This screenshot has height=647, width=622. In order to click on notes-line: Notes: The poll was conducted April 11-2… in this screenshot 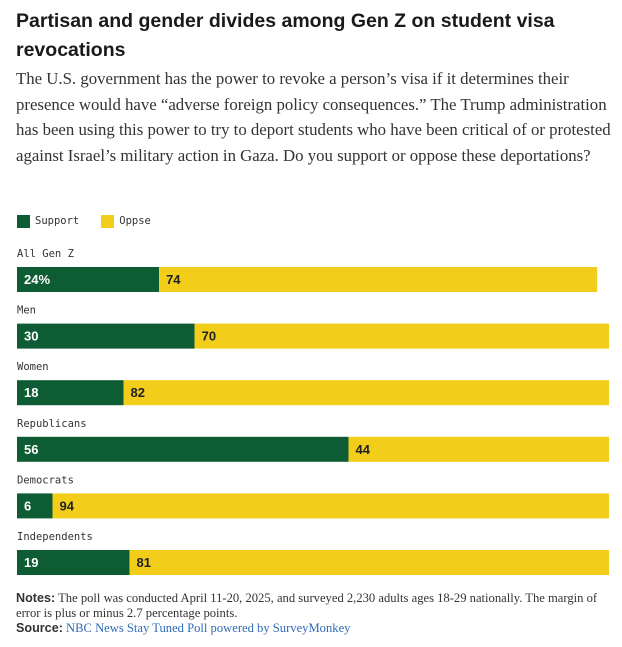, I will do `click(314, 606)`.